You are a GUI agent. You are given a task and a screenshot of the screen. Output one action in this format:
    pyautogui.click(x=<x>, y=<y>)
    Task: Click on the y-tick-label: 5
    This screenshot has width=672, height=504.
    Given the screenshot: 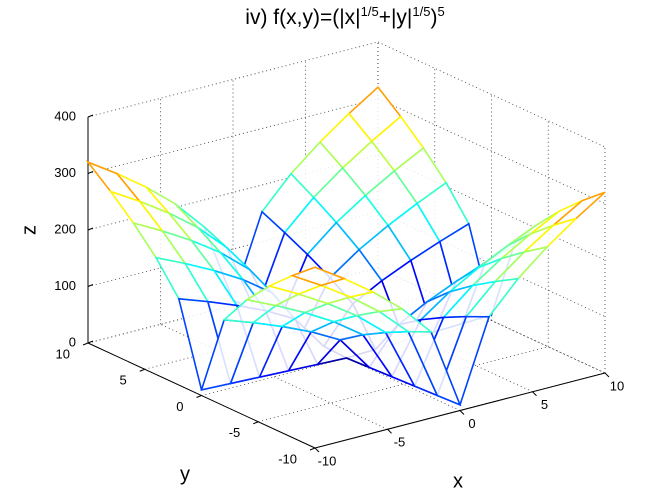 What is the action you would take?
    pyautogui.click(x=123, y=380)
    